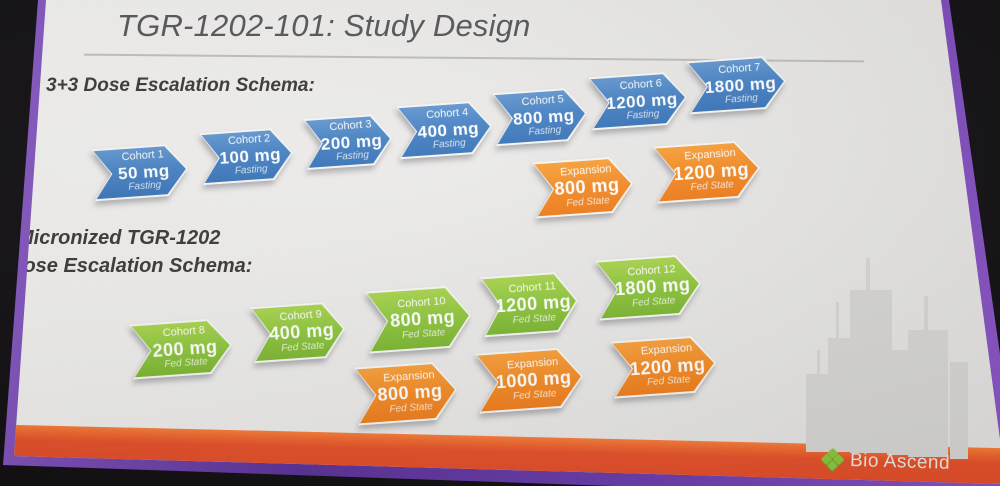  What do you see at coordinates (707, 171) in the screenshot?
I see `expansion-1200mg-row1-chevron: Expansion 1200 mg Fed State` at bounding box center [707, 171].